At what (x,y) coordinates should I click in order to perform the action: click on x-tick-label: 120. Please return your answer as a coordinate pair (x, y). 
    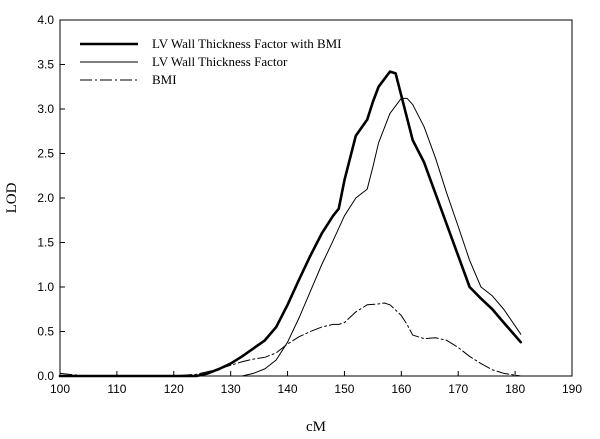
    Looking at the image, I should click on (174, 389).